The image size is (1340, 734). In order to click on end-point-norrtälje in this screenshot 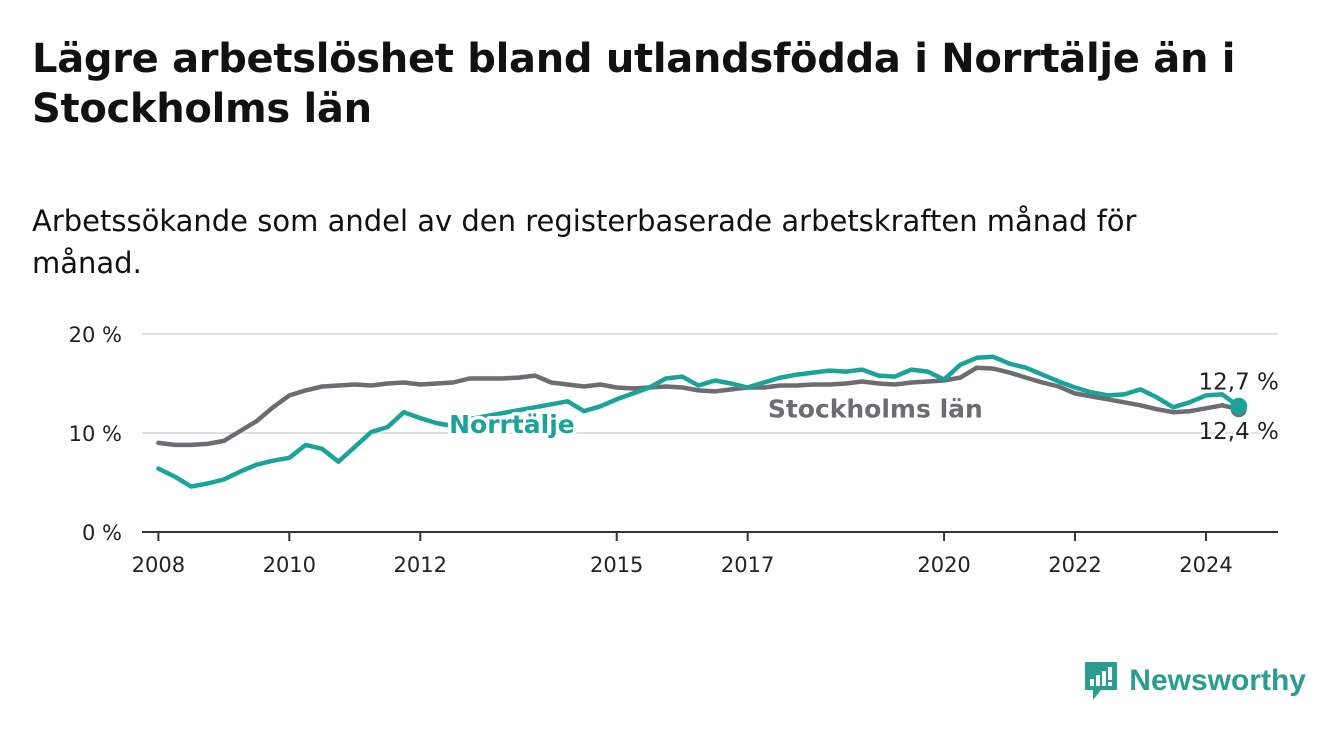, I will do `click(1239, 406)`.